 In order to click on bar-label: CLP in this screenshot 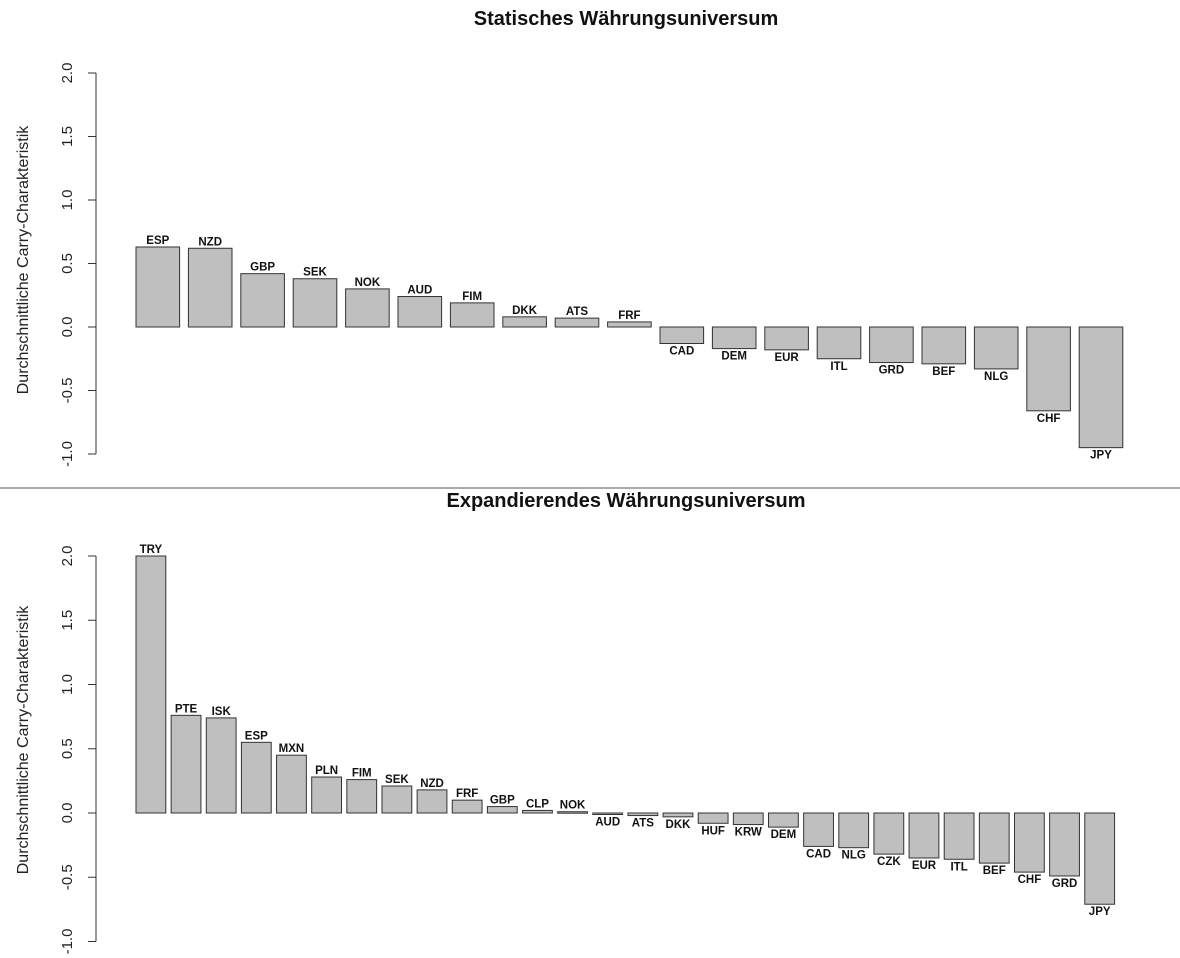, I will do `click(537, 804)`.